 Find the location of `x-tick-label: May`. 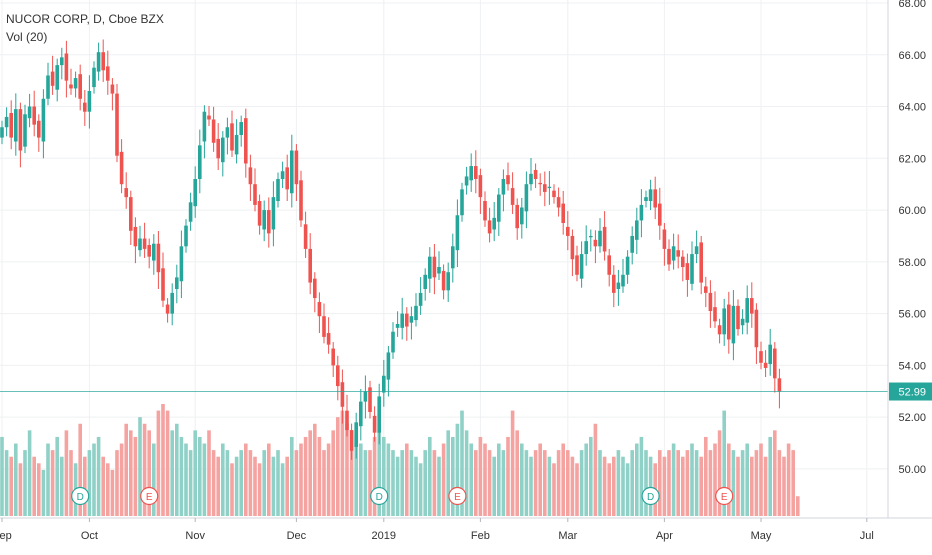

x-tick-label: May is located at coordinates (761, 536).